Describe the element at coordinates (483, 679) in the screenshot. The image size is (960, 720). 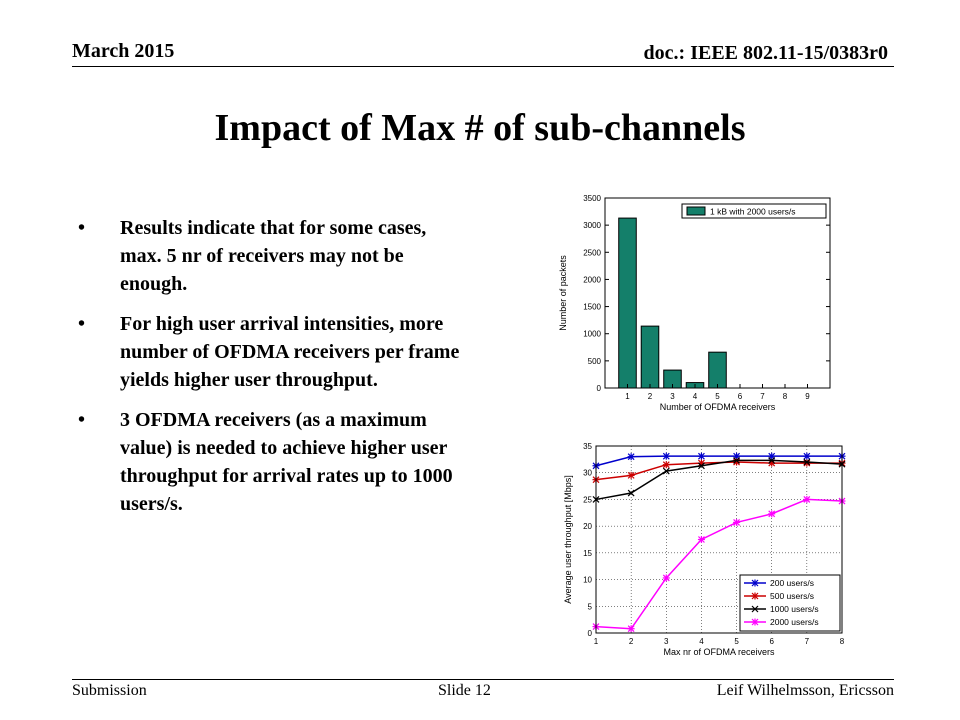
I see `footer-divider` at that location.